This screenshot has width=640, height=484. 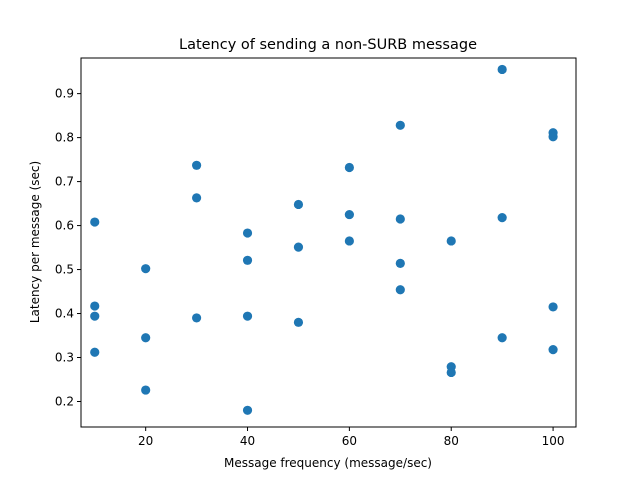 What do you see at coordinates (64, 314) in the screenshot?
I see `y-tick-label: 0.4` at bounding box center [64, 314].